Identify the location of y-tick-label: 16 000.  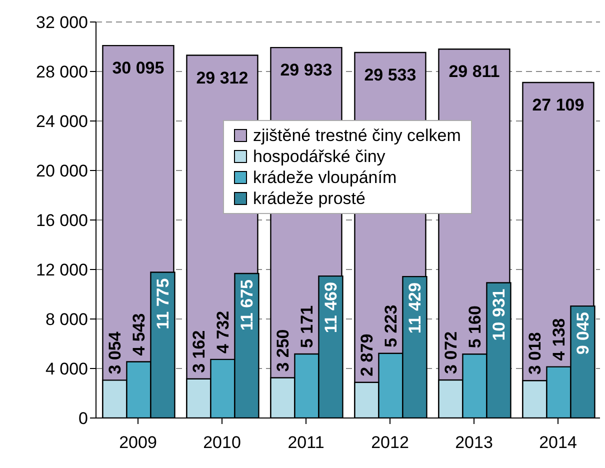
(62, 220).